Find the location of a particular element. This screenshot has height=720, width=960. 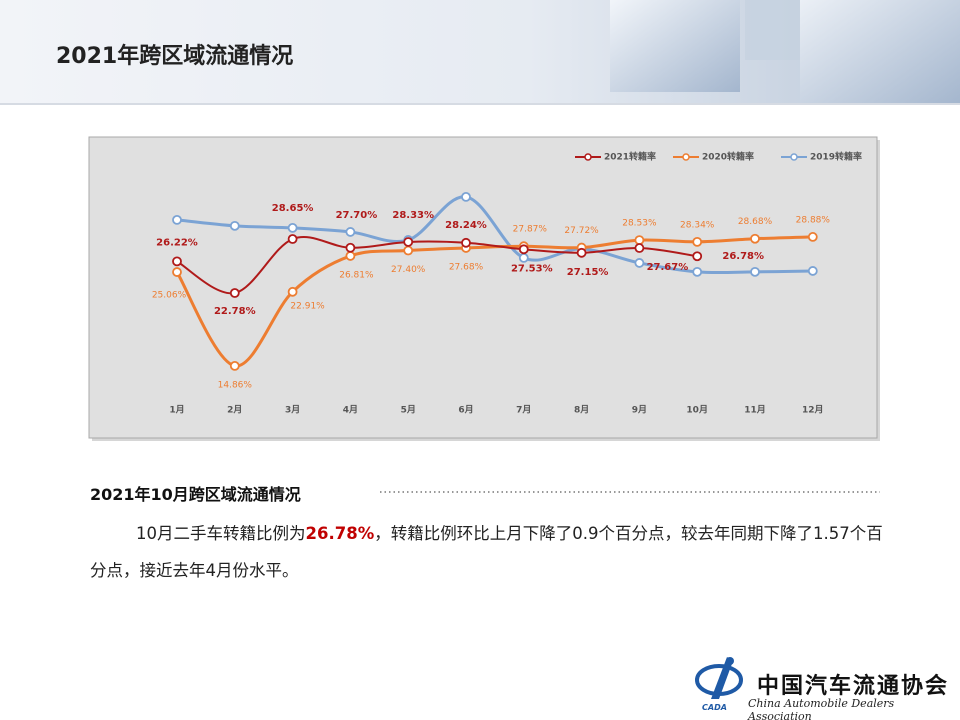

data-label: 22.91% is located at coordinates (307, 306).